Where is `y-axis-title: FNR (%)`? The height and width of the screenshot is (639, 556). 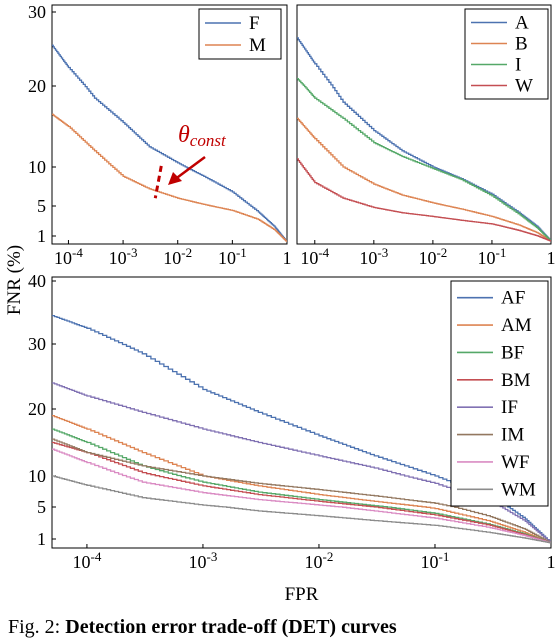 y-axis-title: FNR (%) is located at coordinates (14, 280).